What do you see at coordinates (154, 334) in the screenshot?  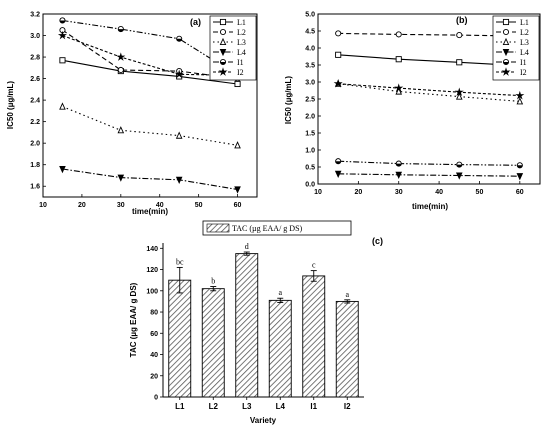 I see `y-tick-label: 60` at bounding box center [154, 334].